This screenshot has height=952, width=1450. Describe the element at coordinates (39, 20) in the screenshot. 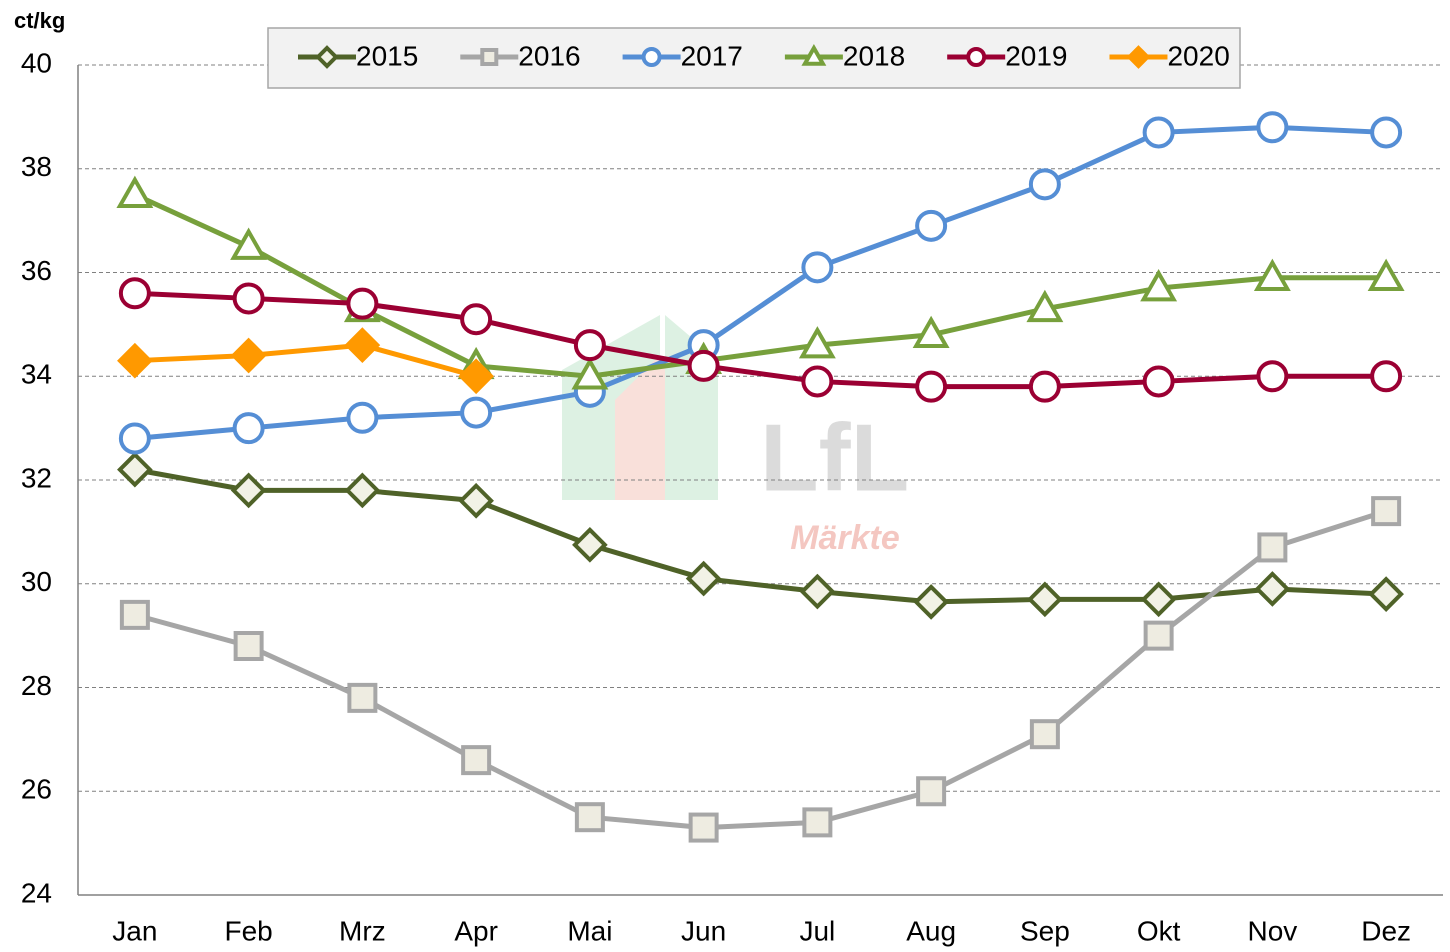

I see `y-axis-label: ct/kg` at that location.